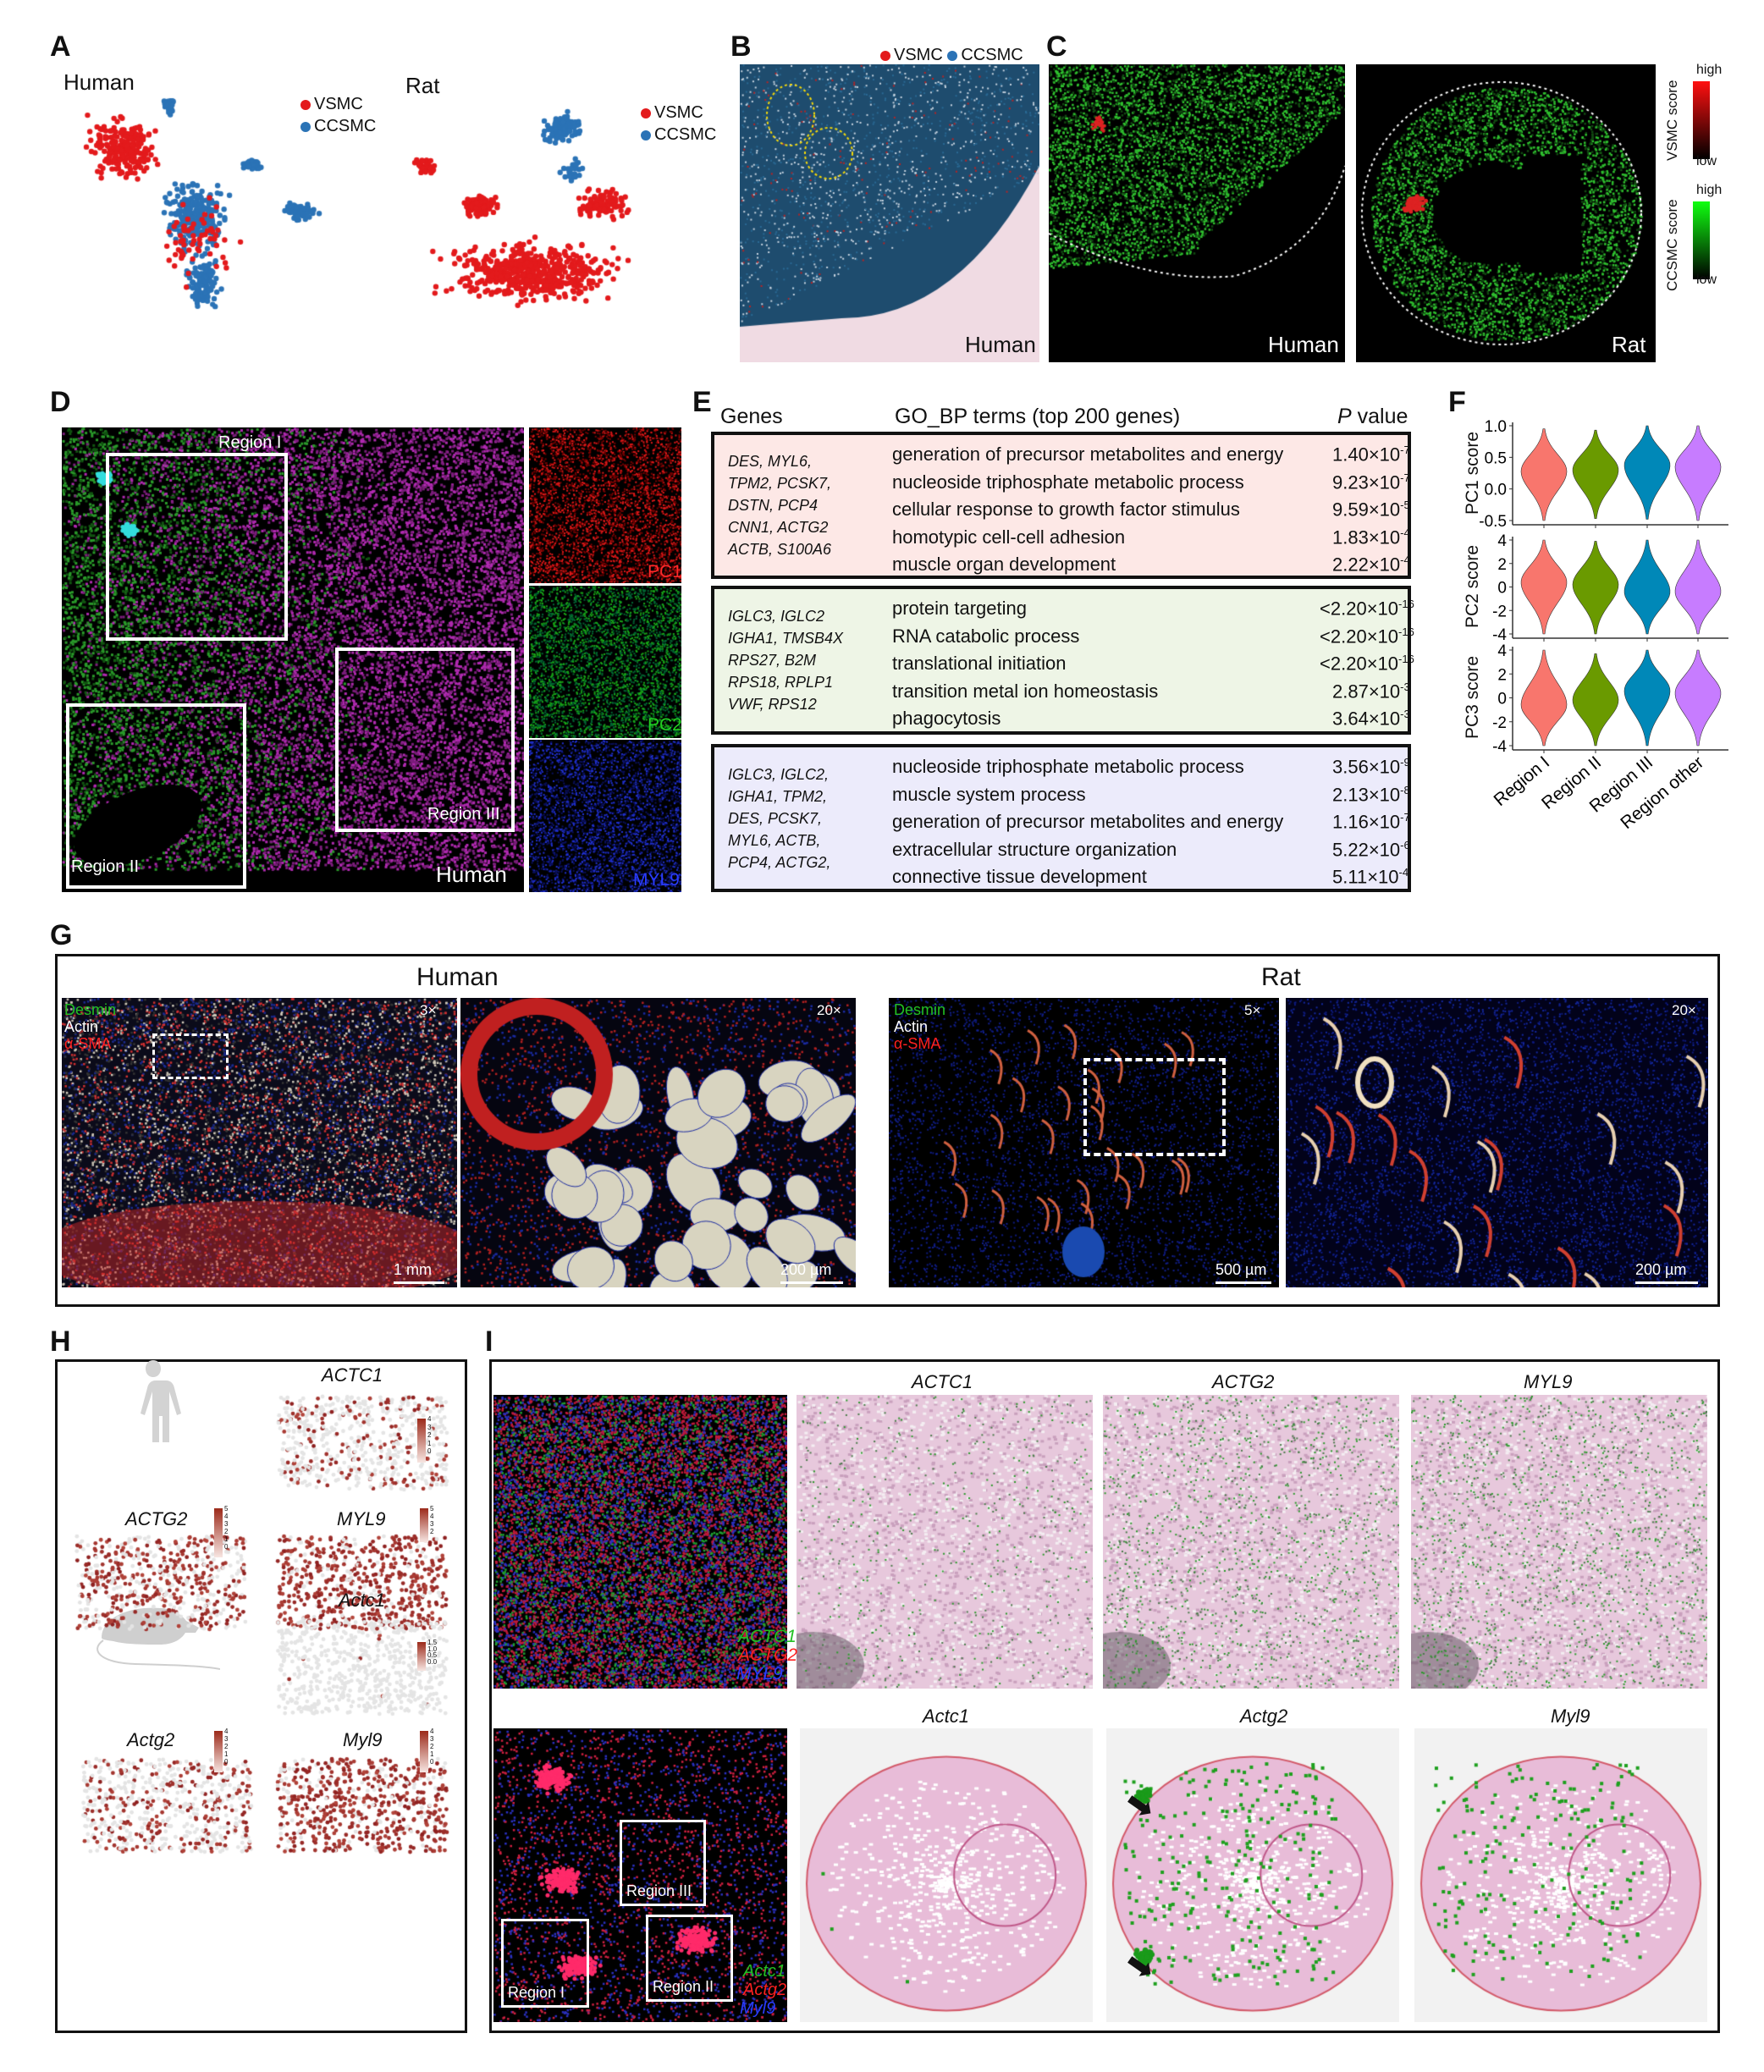 This screenshot has height=2072, width=1764. I want to click on violin-region-i-pc1, so click(1544, 475).